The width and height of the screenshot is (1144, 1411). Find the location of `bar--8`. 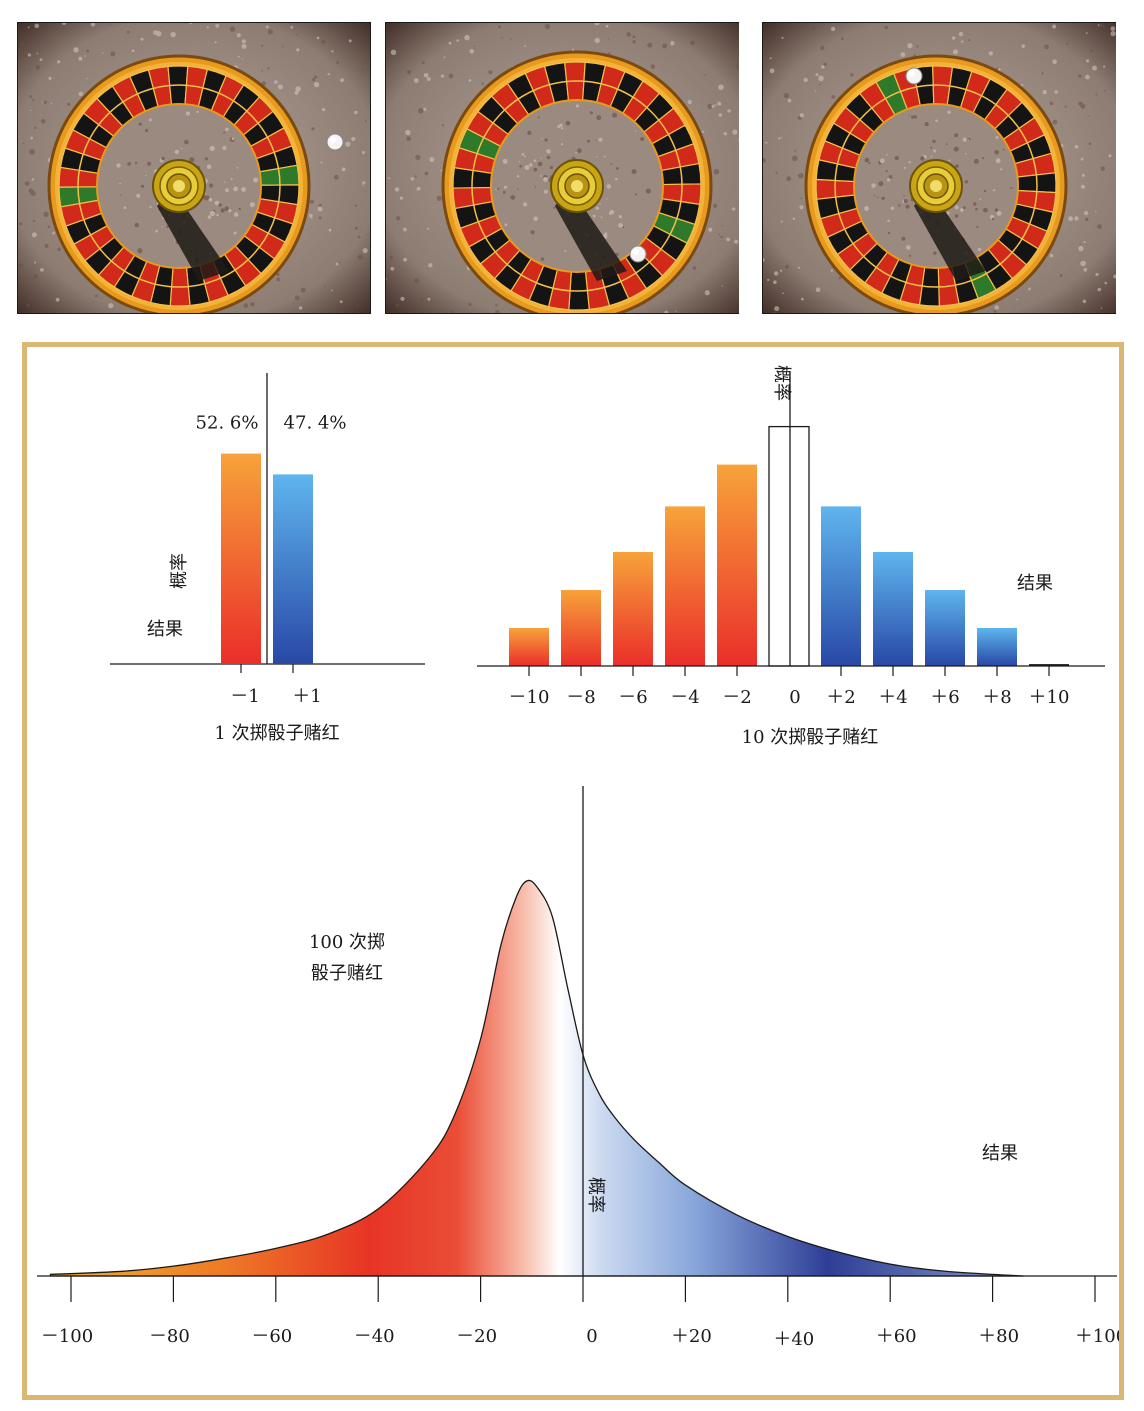

bar--8 is located at coordinates (581, 628).